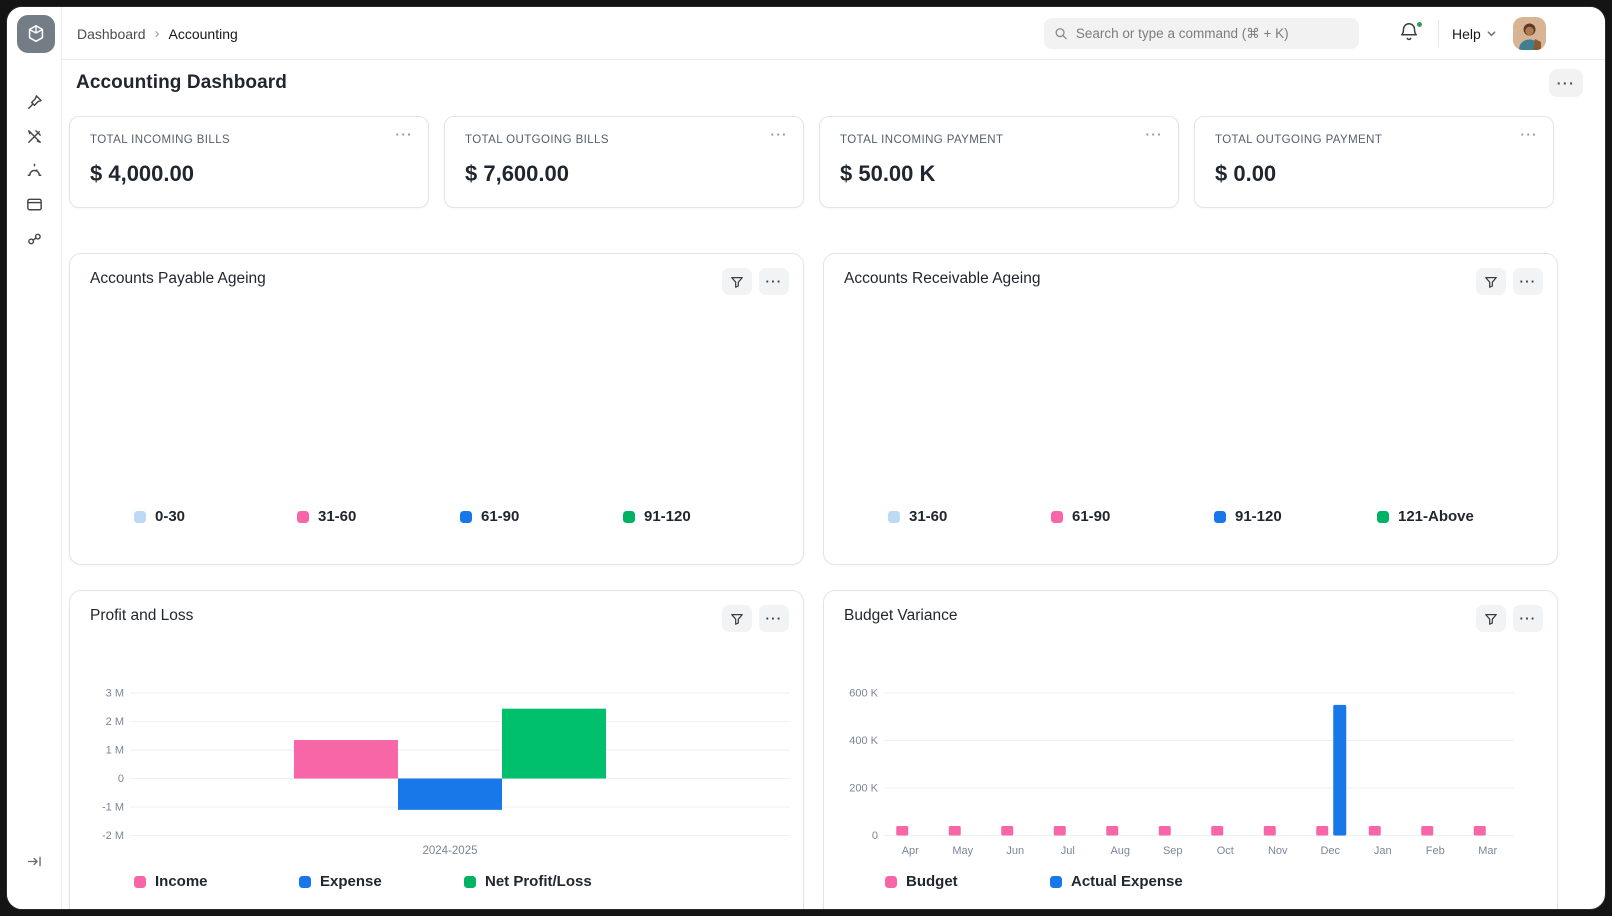 The width and height of the screenshot is (1612, 916). What do you see at coordinates (1225, 851) in the screenshot?
I see `svg-text: Oct` at bounding box center [1225, 851].